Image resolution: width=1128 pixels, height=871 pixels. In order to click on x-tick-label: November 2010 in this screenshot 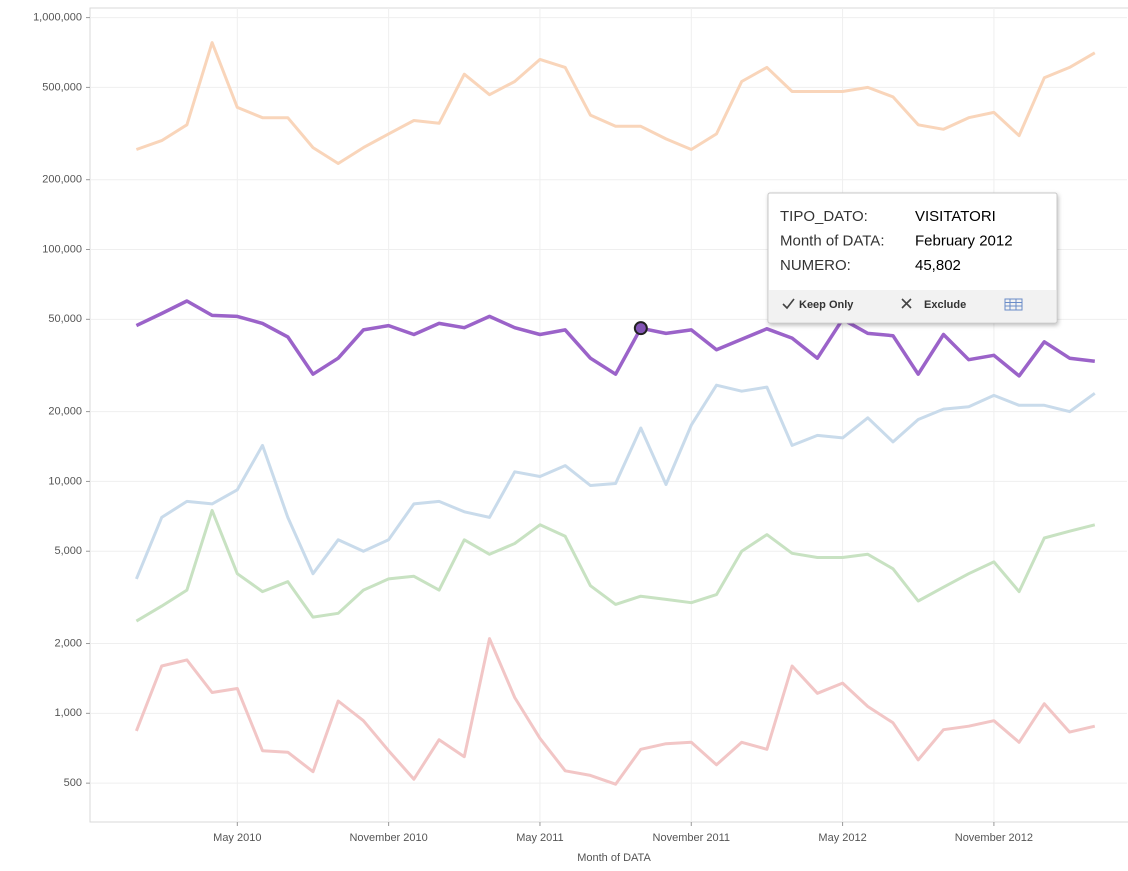, I will do `click(388, 838)`.